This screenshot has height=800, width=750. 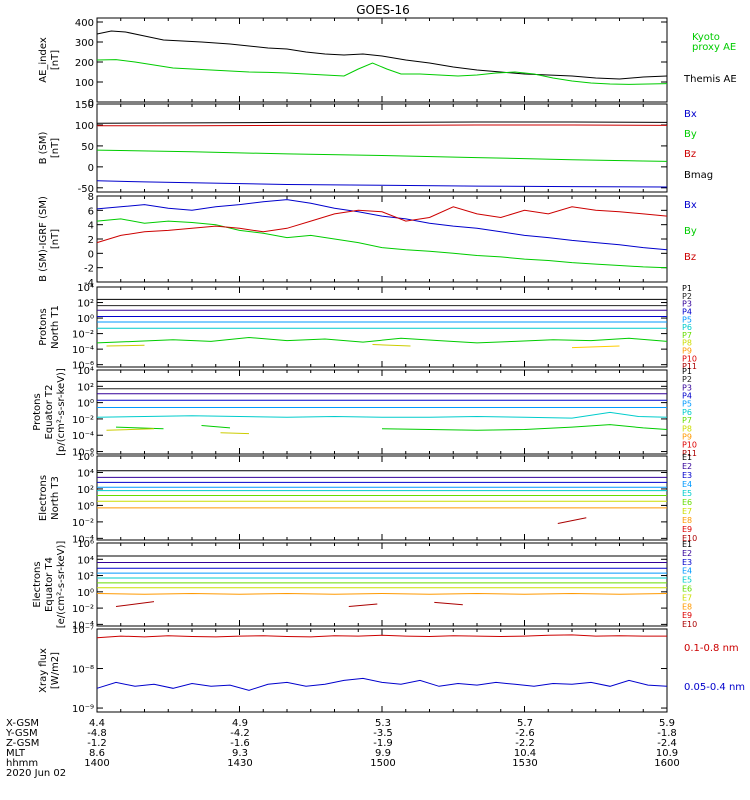 I want to click on y-axis-label: Equator T4, so click(x=49, y=584).